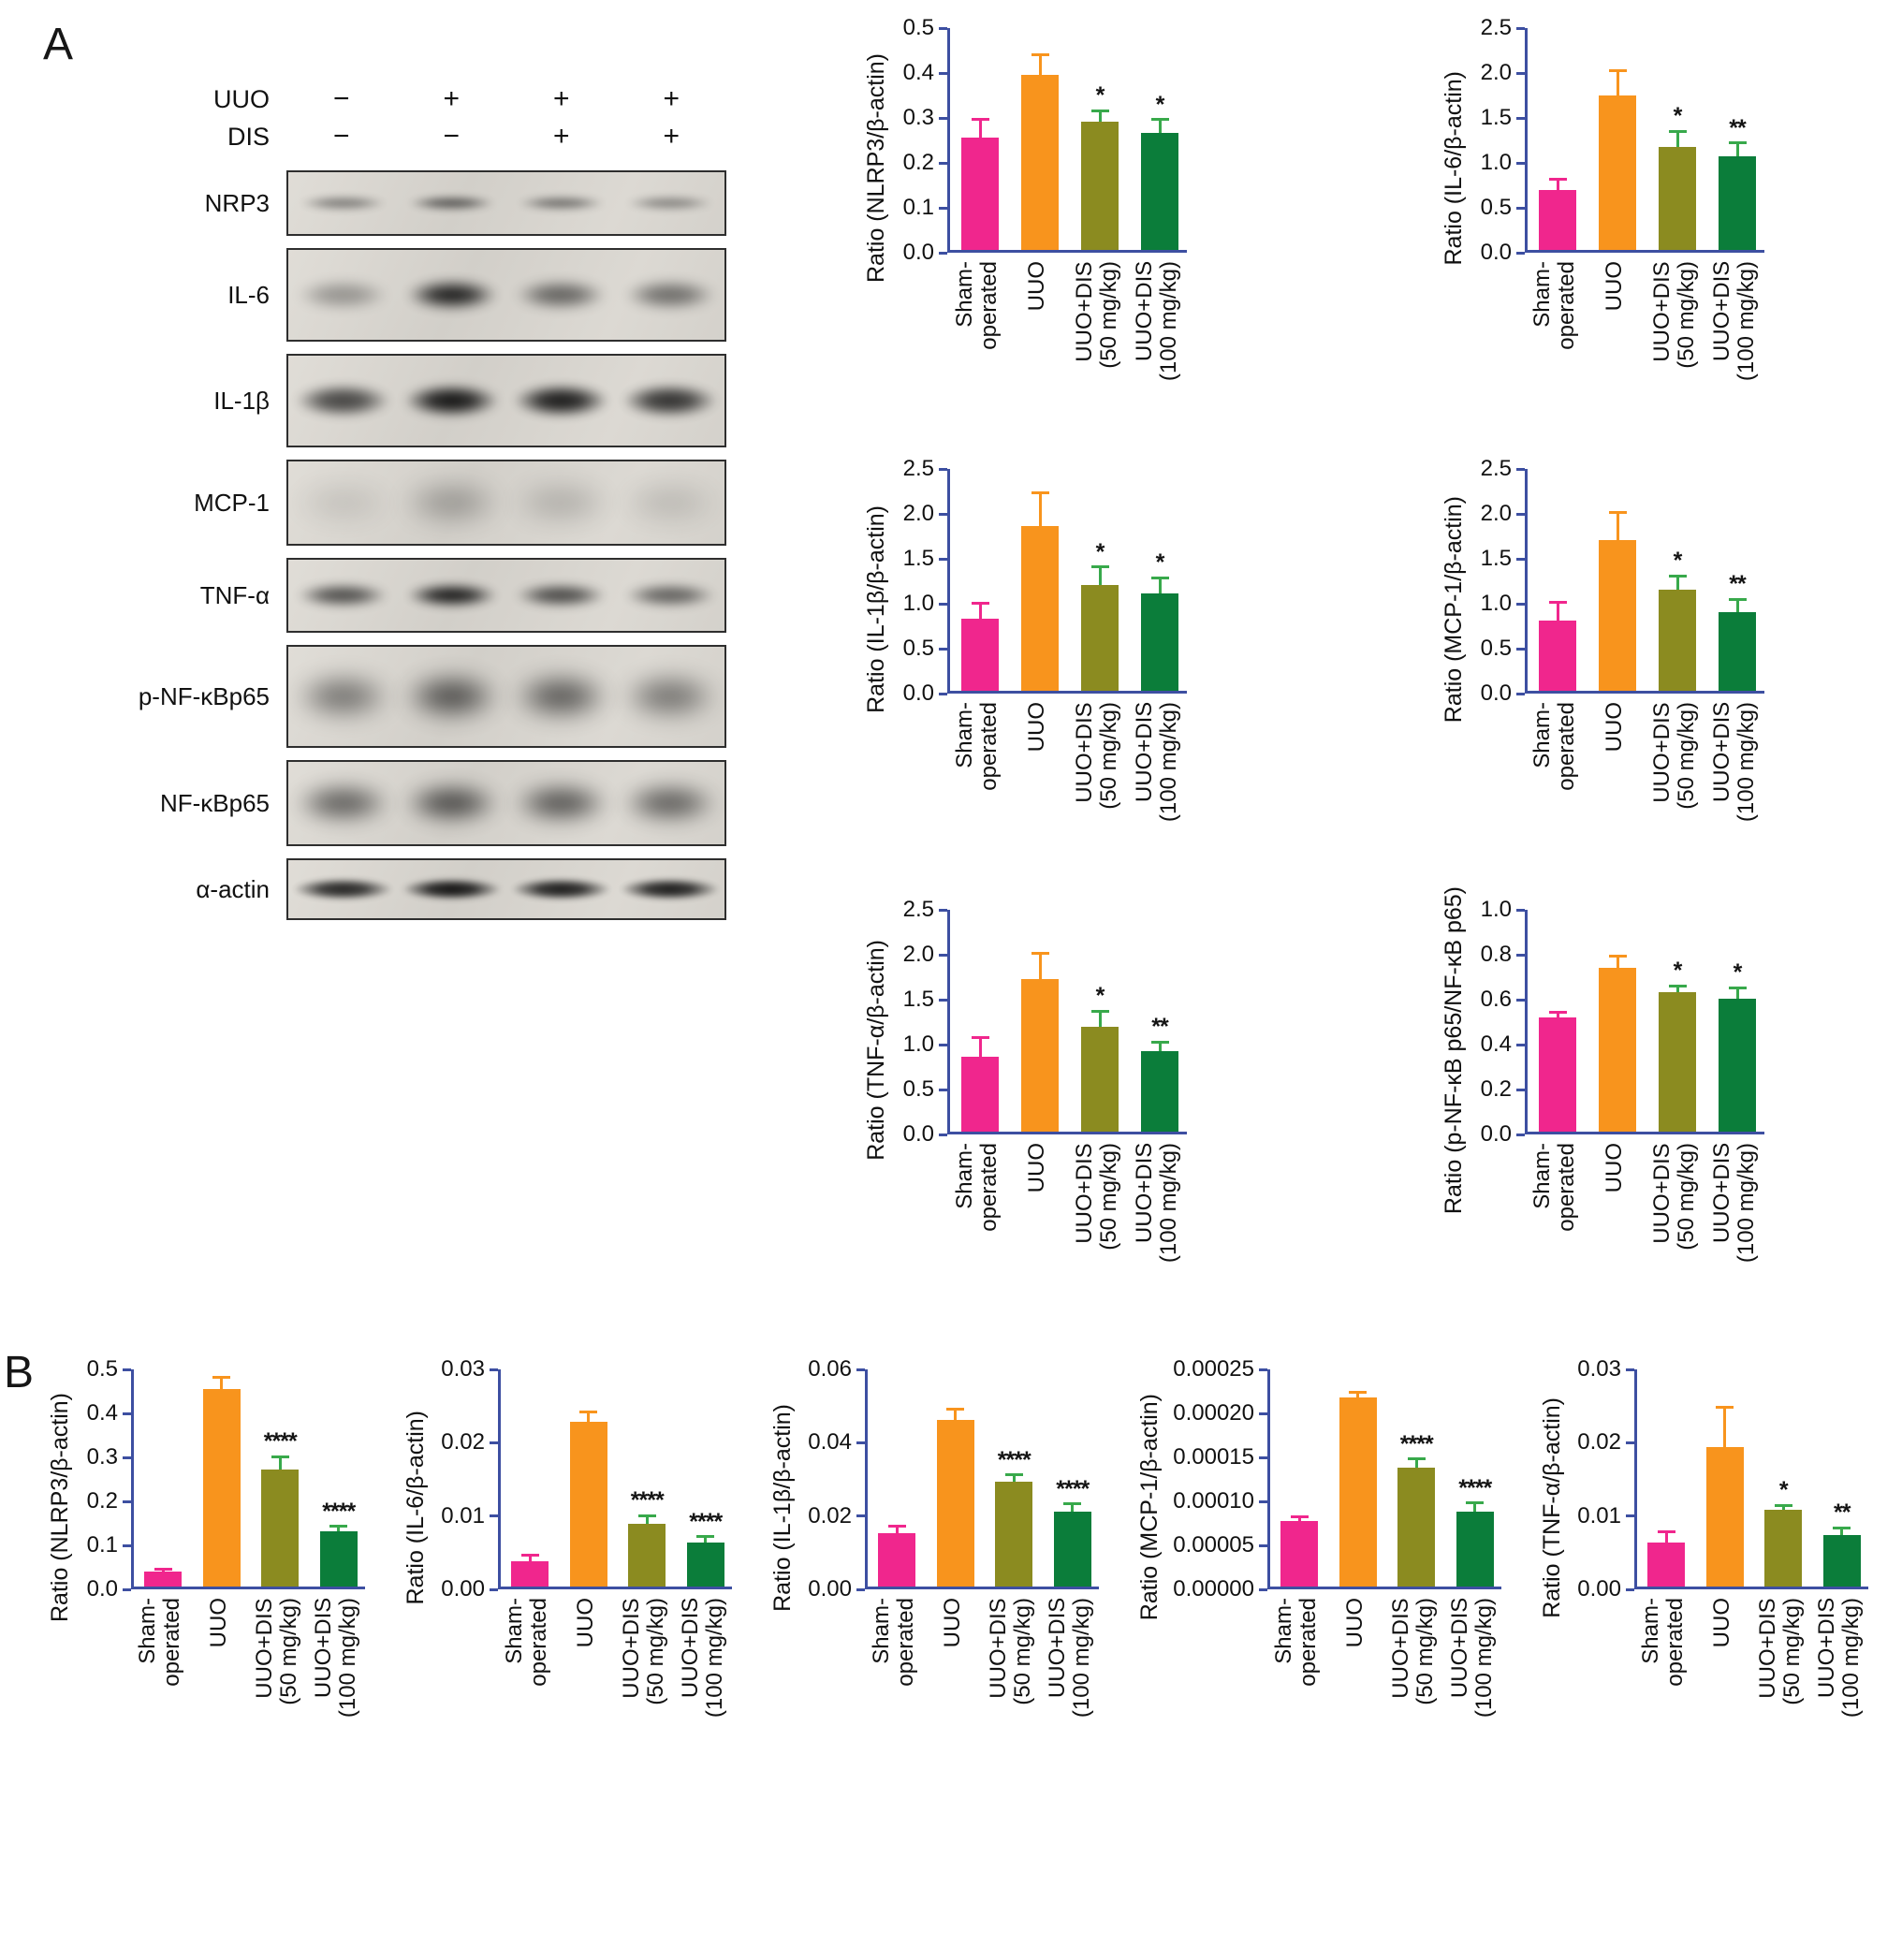 This screenshot has height=1960, width=1902. What do you see at coordinates (1644, 1022) in the screenshot?
I see `plot-area: * *` at bounding box center [1644, 1022].